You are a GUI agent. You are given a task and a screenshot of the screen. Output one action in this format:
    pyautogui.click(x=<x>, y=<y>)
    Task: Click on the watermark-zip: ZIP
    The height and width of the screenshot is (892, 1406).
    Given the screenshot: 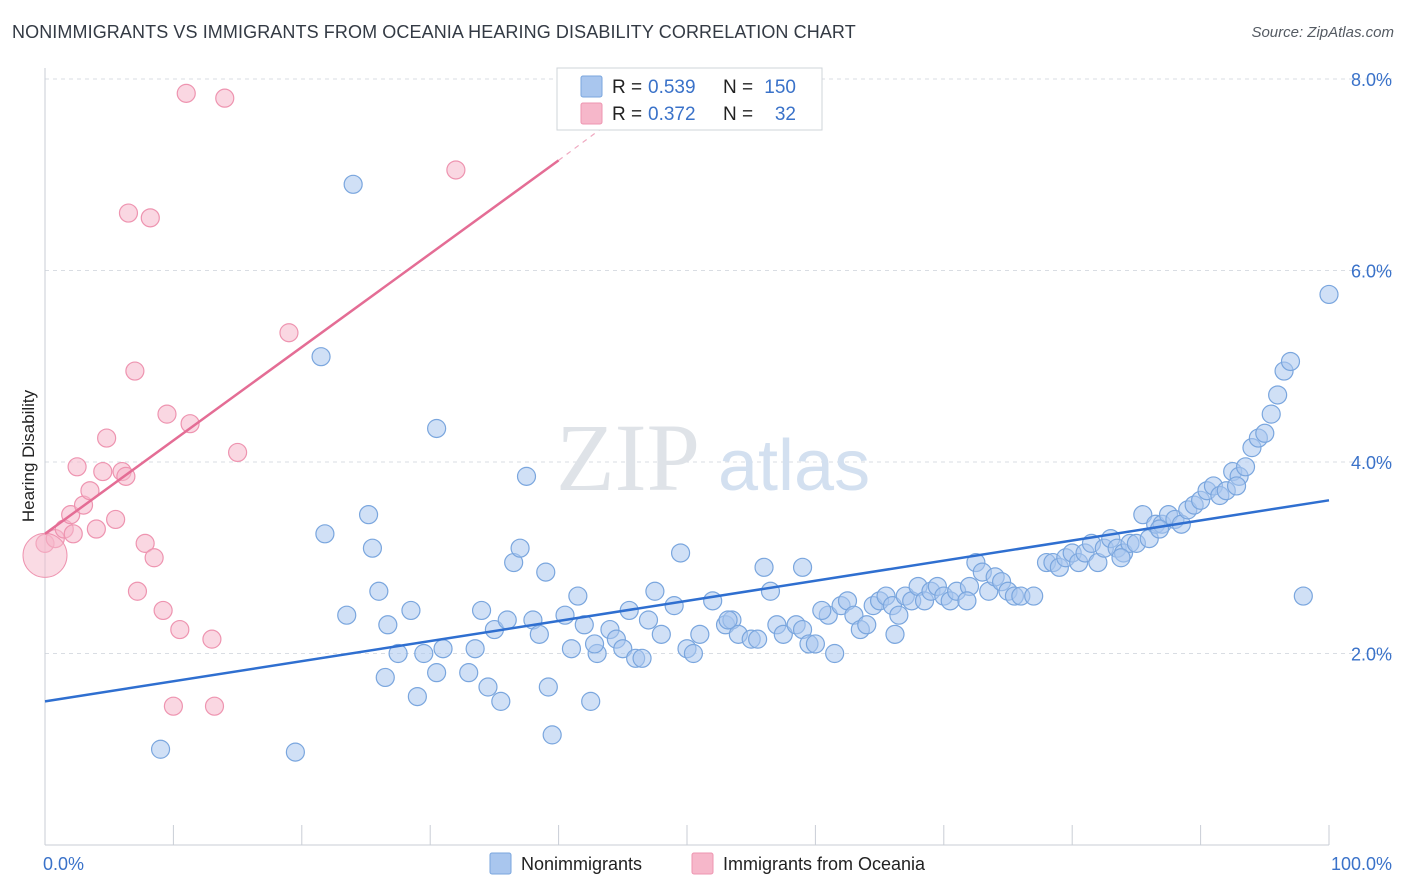 What is the action you would take?
    pyautogui.click(x=628, y=457)
    